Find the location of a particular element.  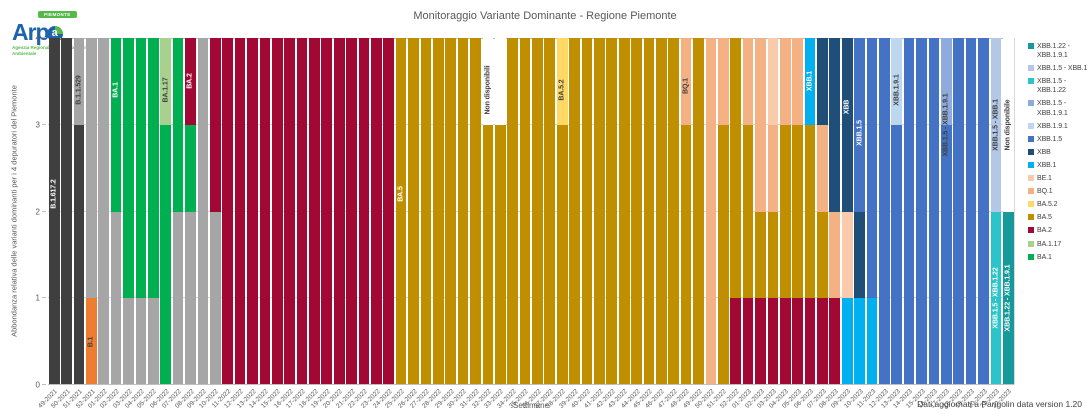

bar: 43-2022 is located at coordinates (618, 224).